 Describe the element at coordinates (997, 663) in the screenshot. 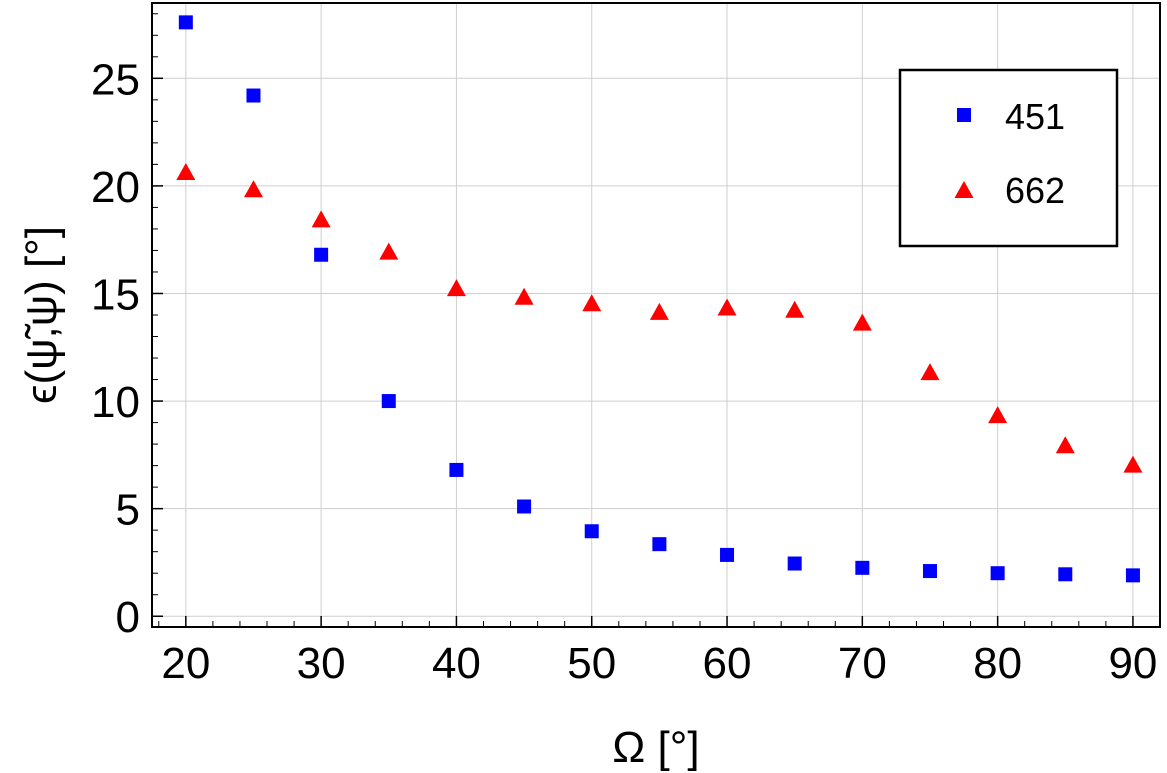

I see `x-tick-label: 80` at that location.